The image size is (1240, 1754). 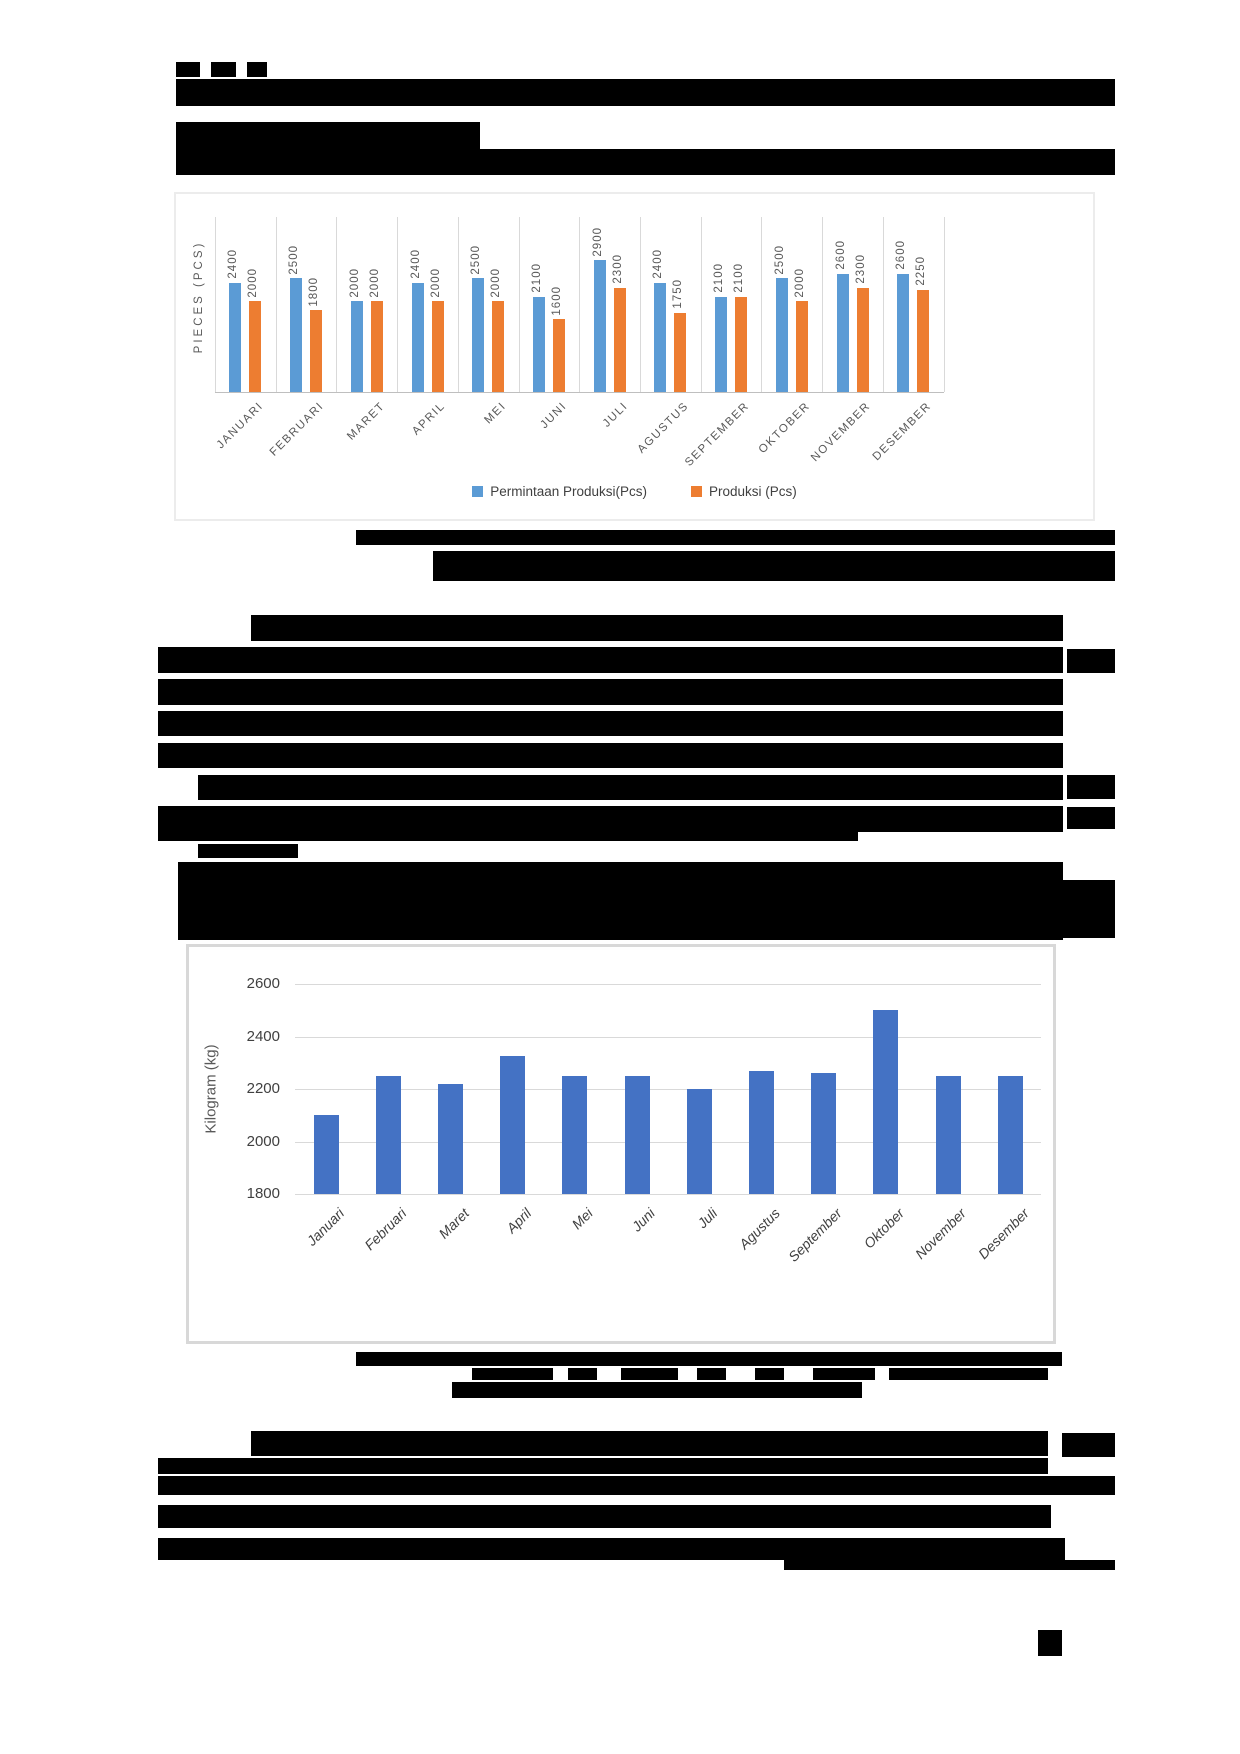 What do you see at coordinates (325, 1227) in the screenshot?
I see `chart2-month-label: Januari` at bounding box center [325, 1227].